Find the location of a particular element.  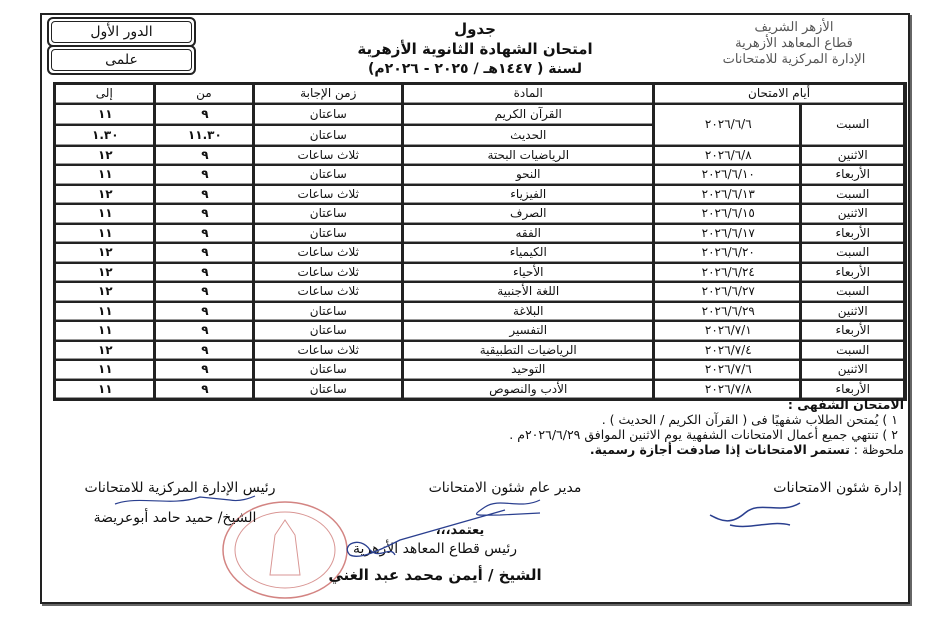

subject-cell: التفسير is located at coordinates (529, 331).